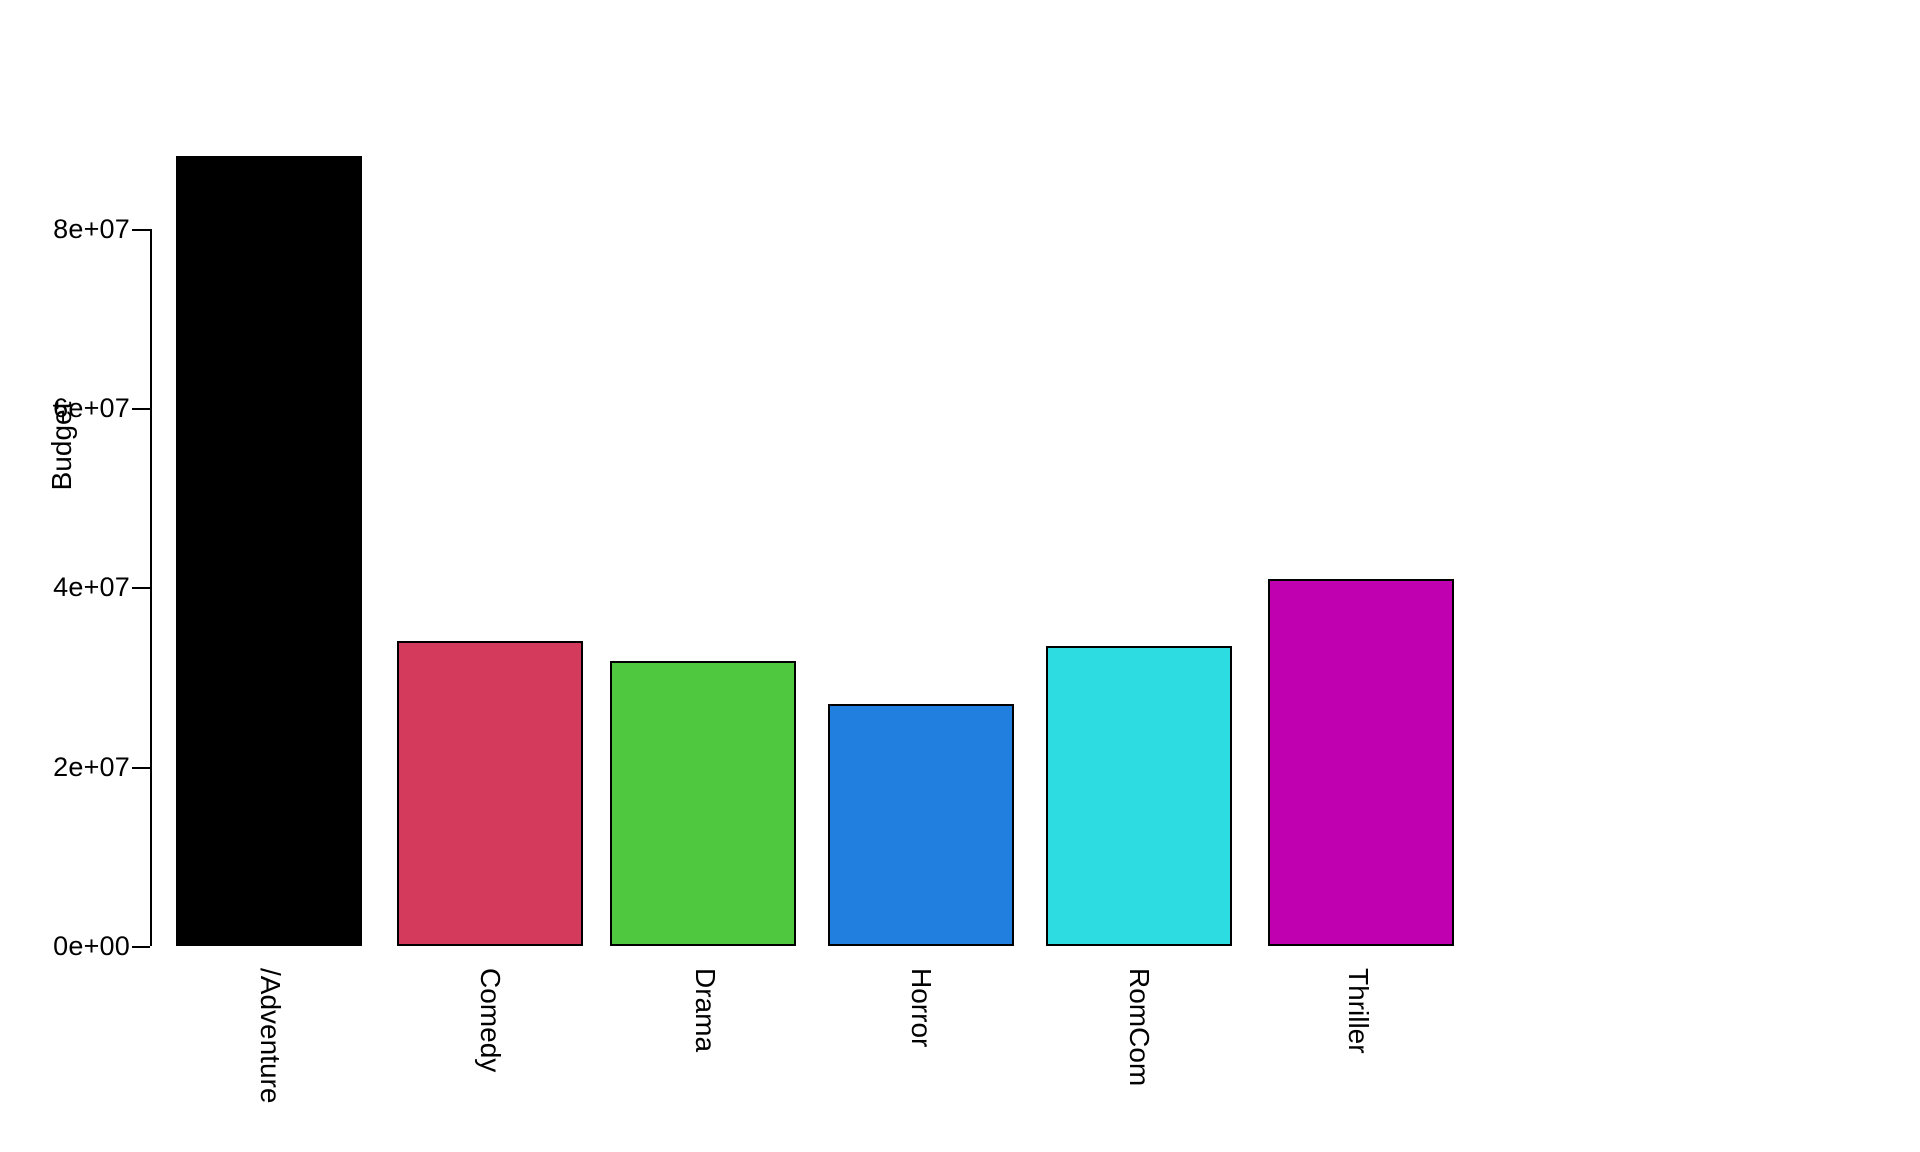 This screenshot has height=1152, width=1920. Describe the element at coordinates (490, 1020) in the screenshot. I see `x-axis-label-comedy: Comedy` at that location.